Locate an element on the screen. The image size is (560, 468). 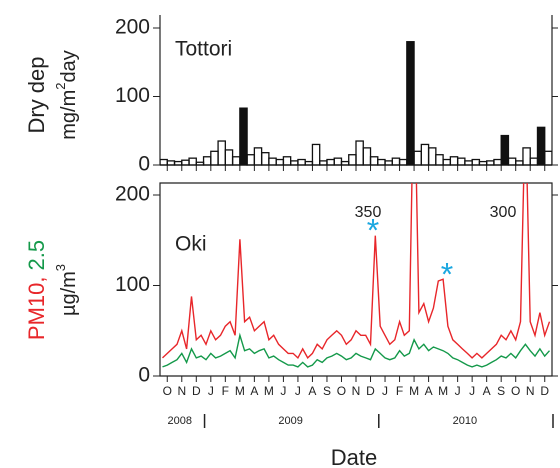
legend-pm10: PM10 is located at coordinates (36, 311).